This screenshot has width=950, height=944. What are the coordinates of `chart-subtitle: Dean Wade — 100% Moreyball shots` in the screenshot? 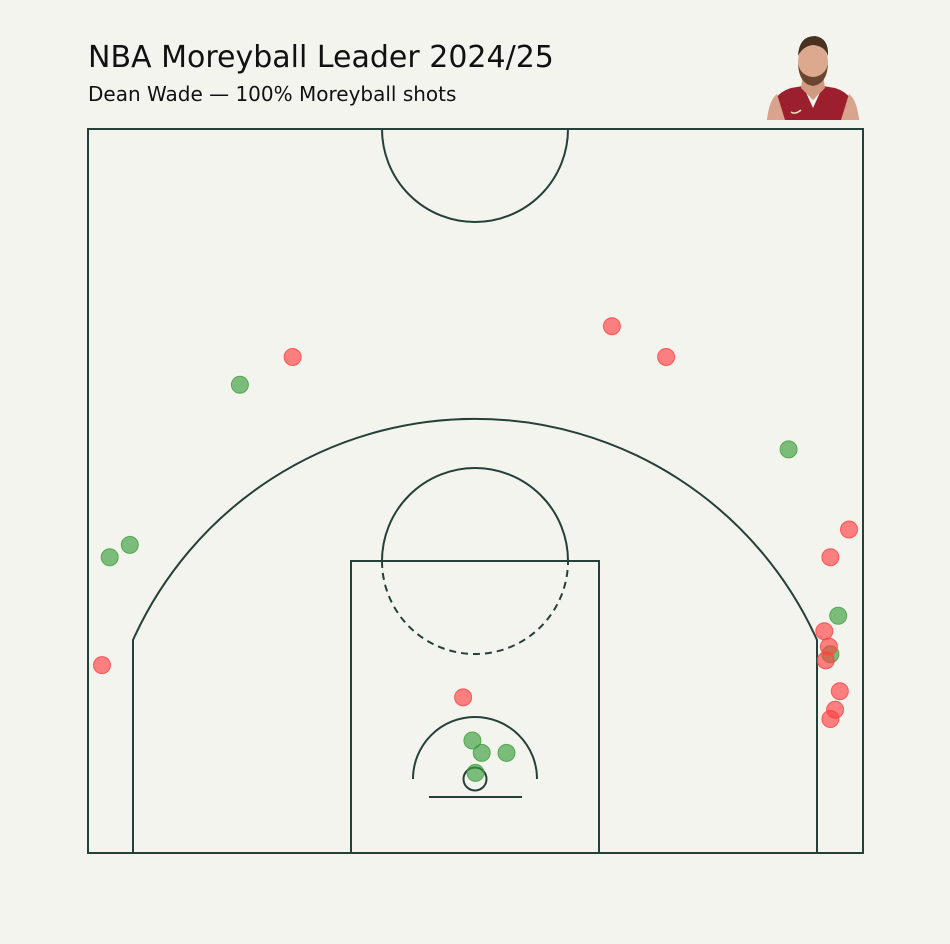 It's located at (272, 94).